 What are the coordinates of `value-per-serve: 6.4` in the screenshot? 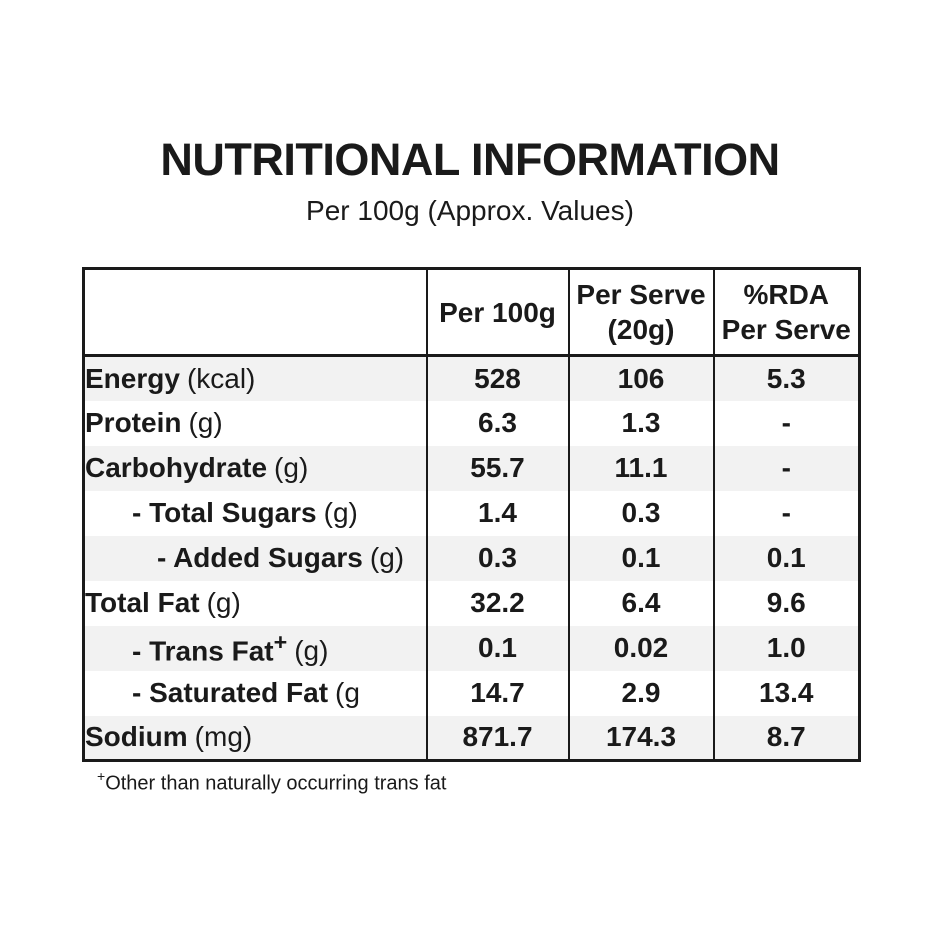 It's located at (640, 603).